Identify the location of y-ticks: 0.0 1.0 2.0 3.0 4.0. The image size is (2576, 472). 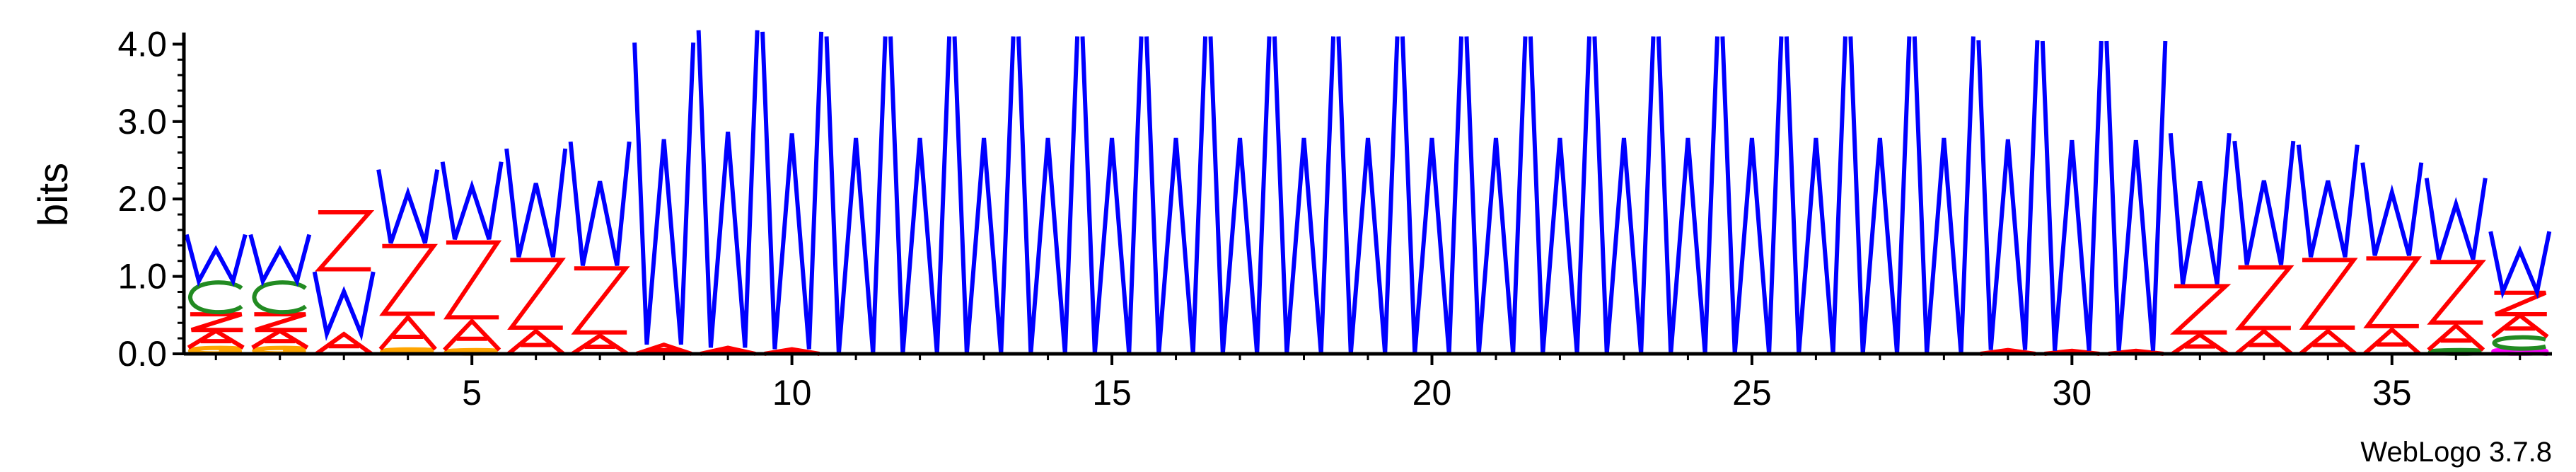
(150, 199).